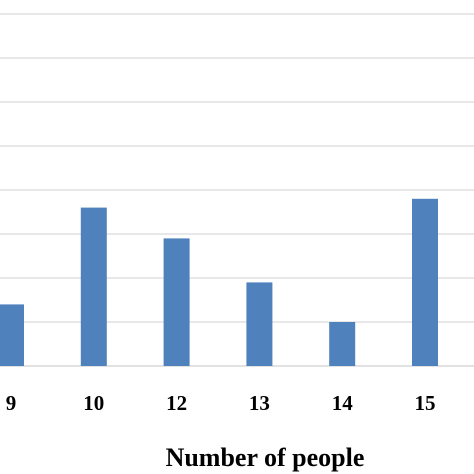 The height and width of the screenshot is (474, 474). What do you see at coordinates (221, 403) in the screenshot?
I see `x-tick-labels: 9 10 12 13 14 15` at bounding box center [221, 403].